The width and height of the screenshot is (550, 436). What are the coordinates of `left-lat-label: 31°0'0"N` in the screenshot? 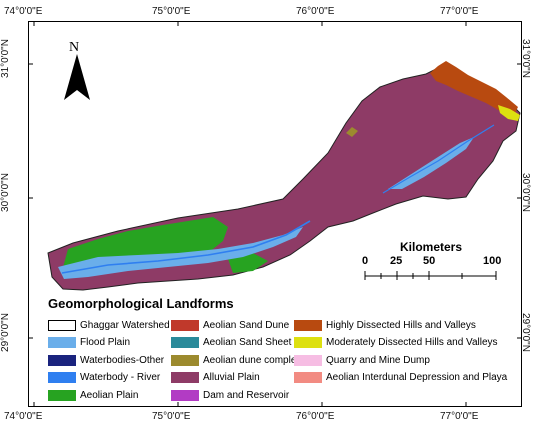 It's located at (5, 58).